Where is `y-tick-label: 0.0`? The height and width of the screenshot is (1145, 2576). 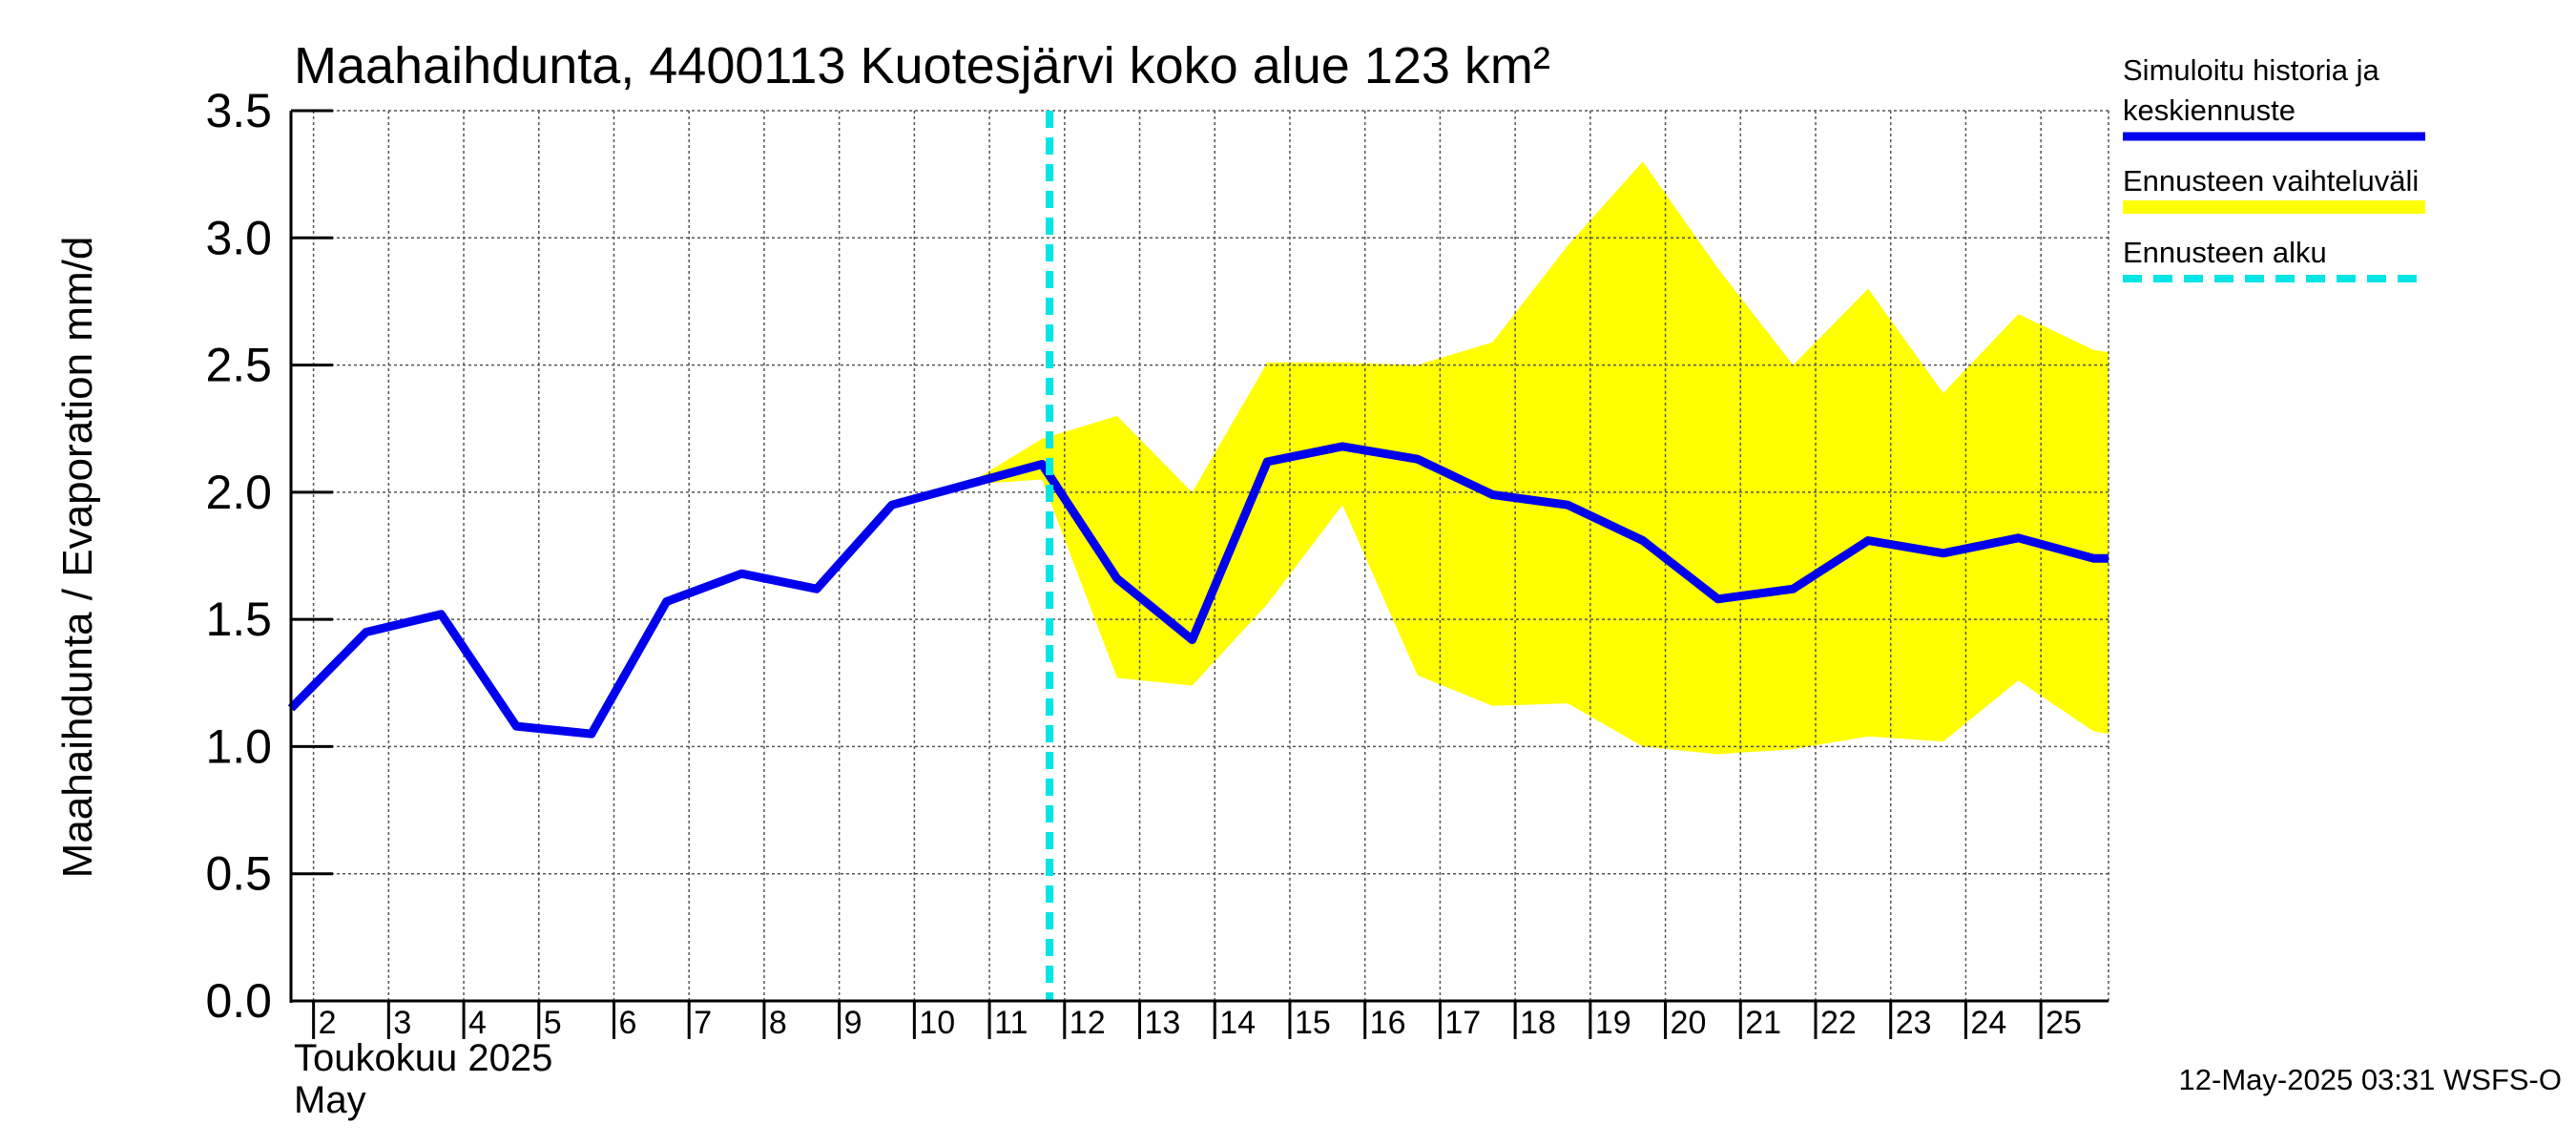 y-tick-label: 0.0 is located at coordinates (238, 1001).